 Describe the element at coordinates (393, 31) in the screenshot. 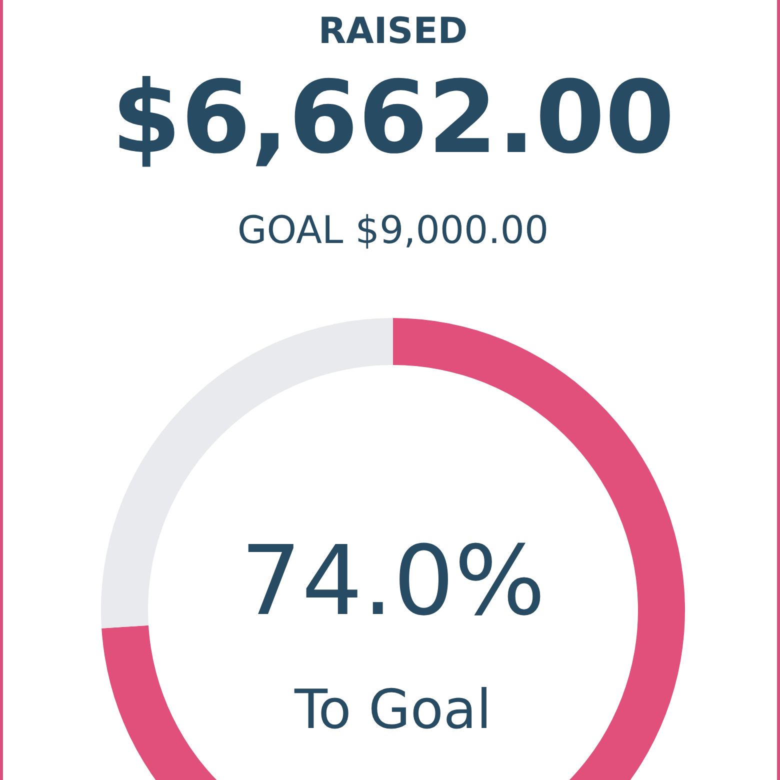

I see `chart-title: RAISED` at that location.